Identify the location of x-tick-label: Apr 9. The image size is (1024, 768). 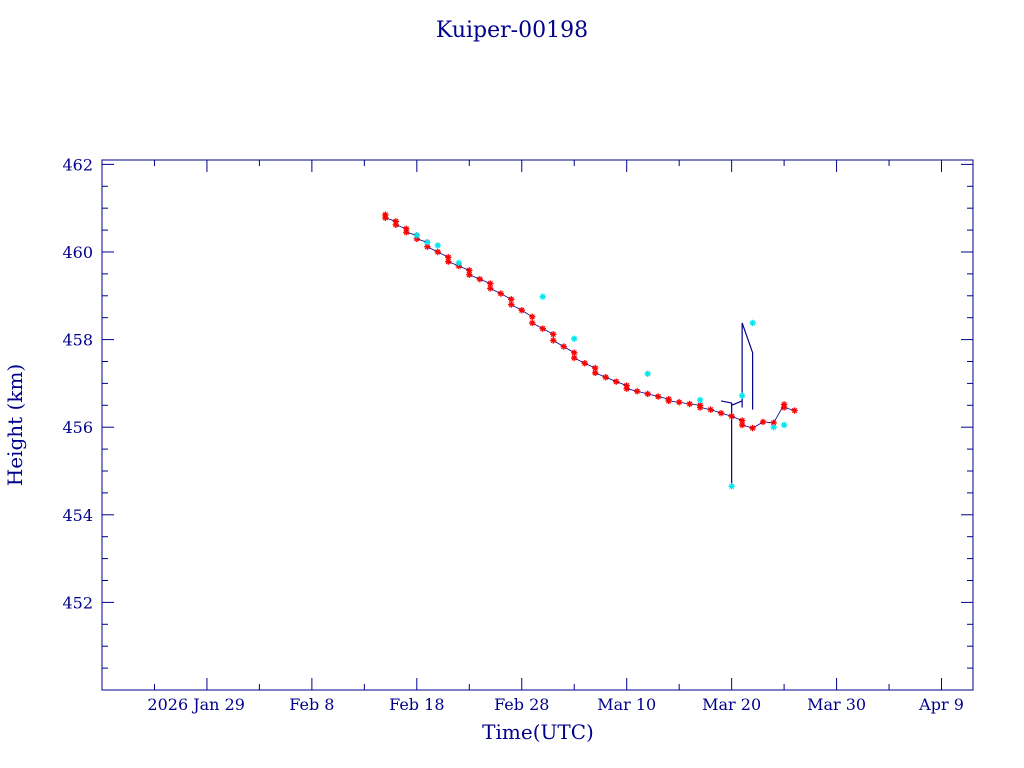
(941, 704).